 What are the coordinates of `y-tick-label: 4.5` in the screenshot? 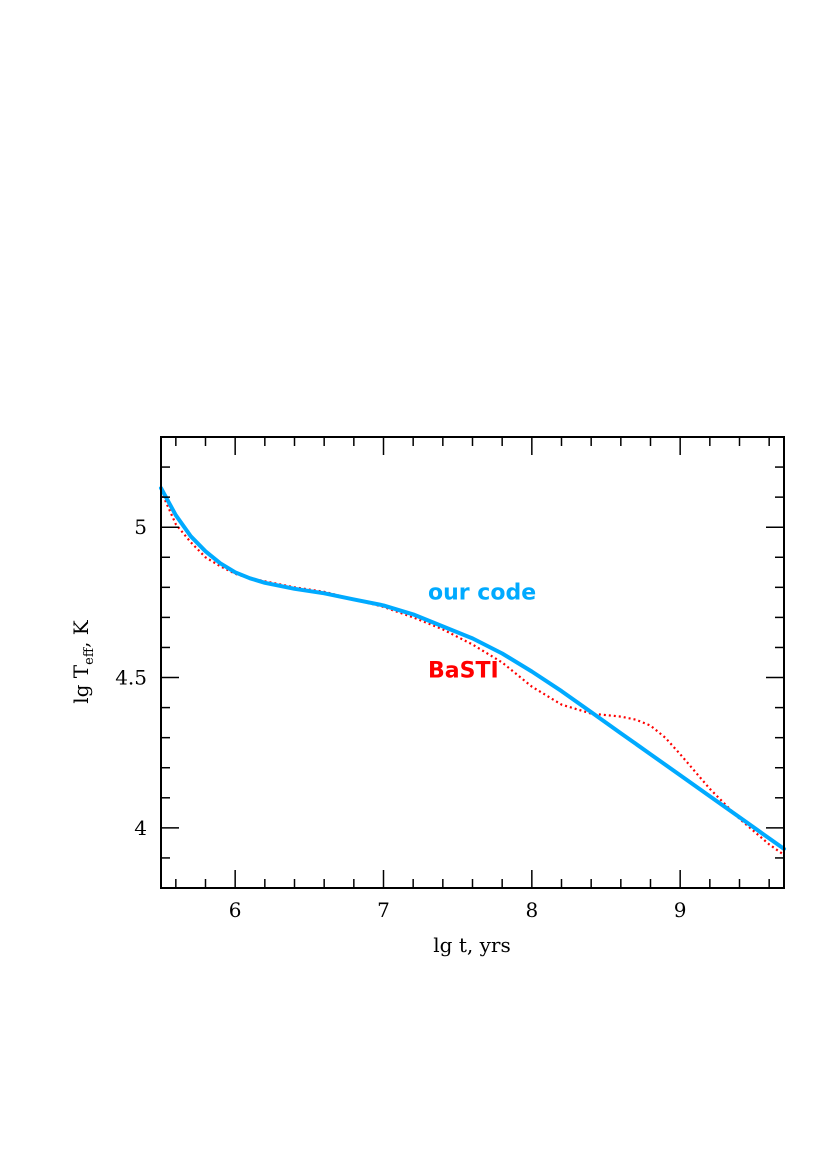 It's located at (131, 678).